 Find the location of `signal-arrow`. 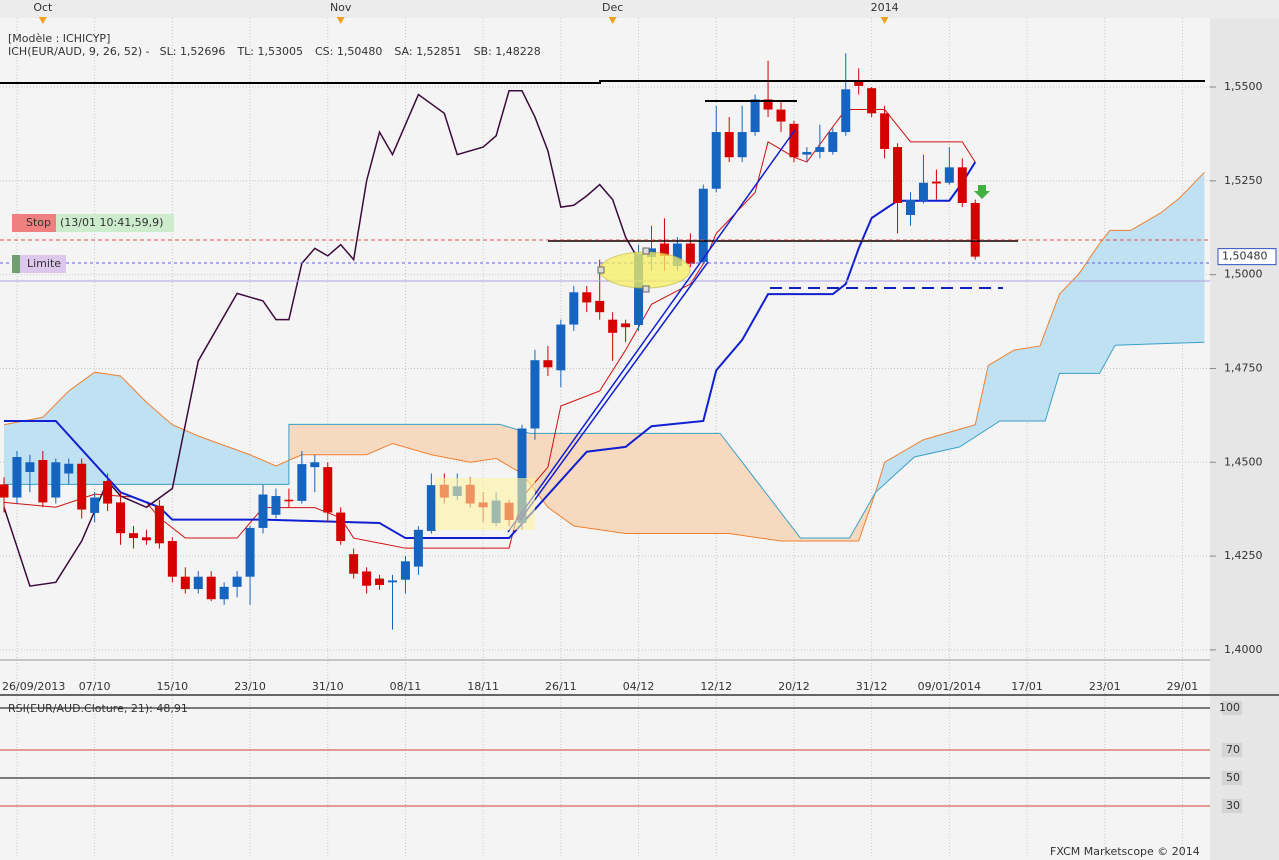

signal-arrow is located at coordinates (982, 192).